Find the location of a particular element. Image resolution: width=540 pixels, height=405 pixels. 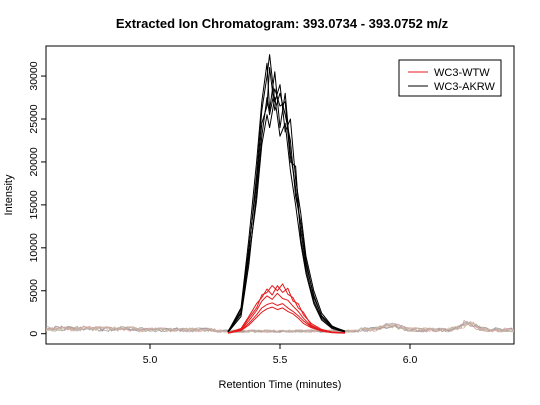

y-tick-label: 15000 is located at coordinates (34, 204).